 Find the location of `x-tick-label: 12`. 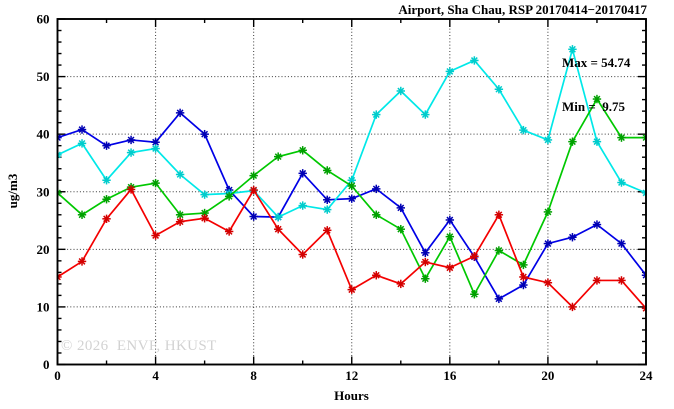

x-tick-label: 12 is located at coordinates (351, 375).